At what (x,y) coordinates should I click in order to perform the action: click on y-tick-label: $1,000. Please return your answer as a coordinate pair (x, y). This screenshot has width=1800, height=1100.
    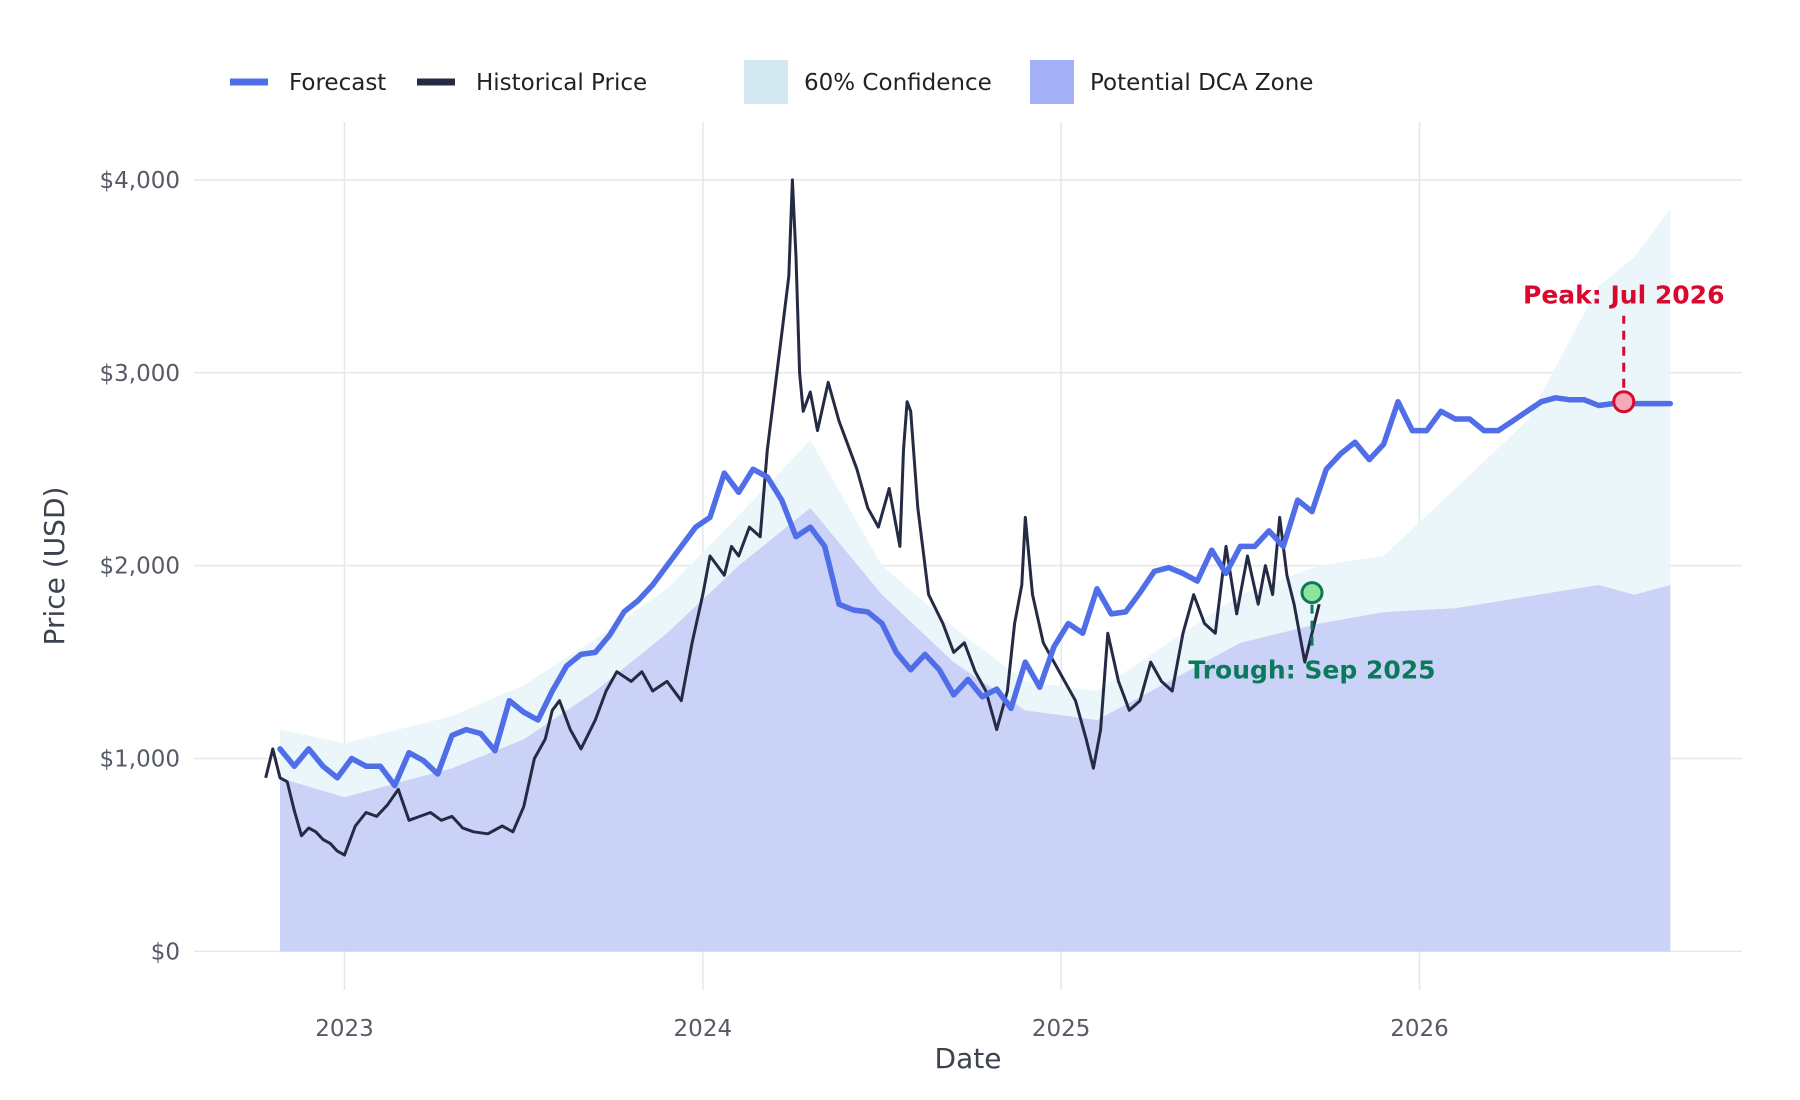
    Looking at the image, I should click on (140, 760).